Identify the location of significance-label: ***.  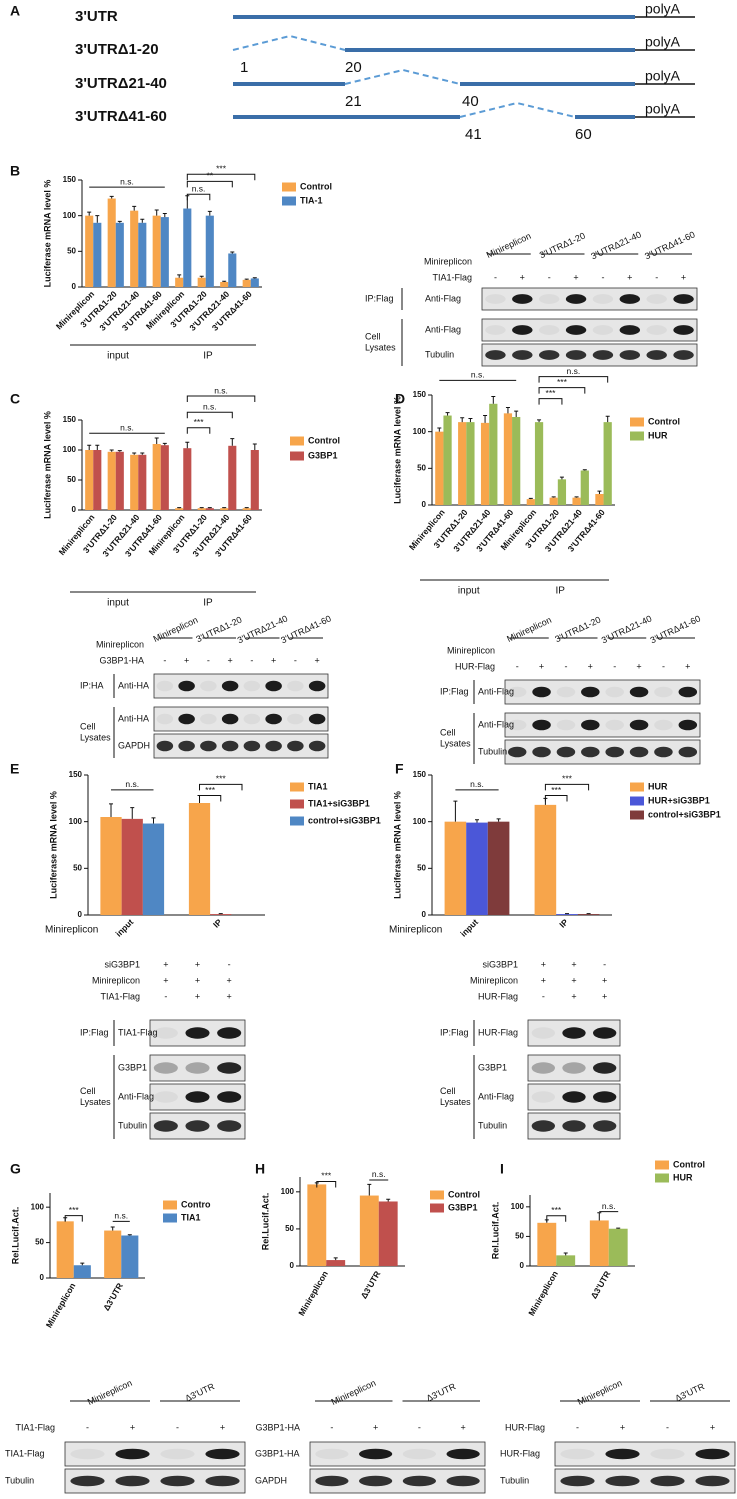
(562, 382).